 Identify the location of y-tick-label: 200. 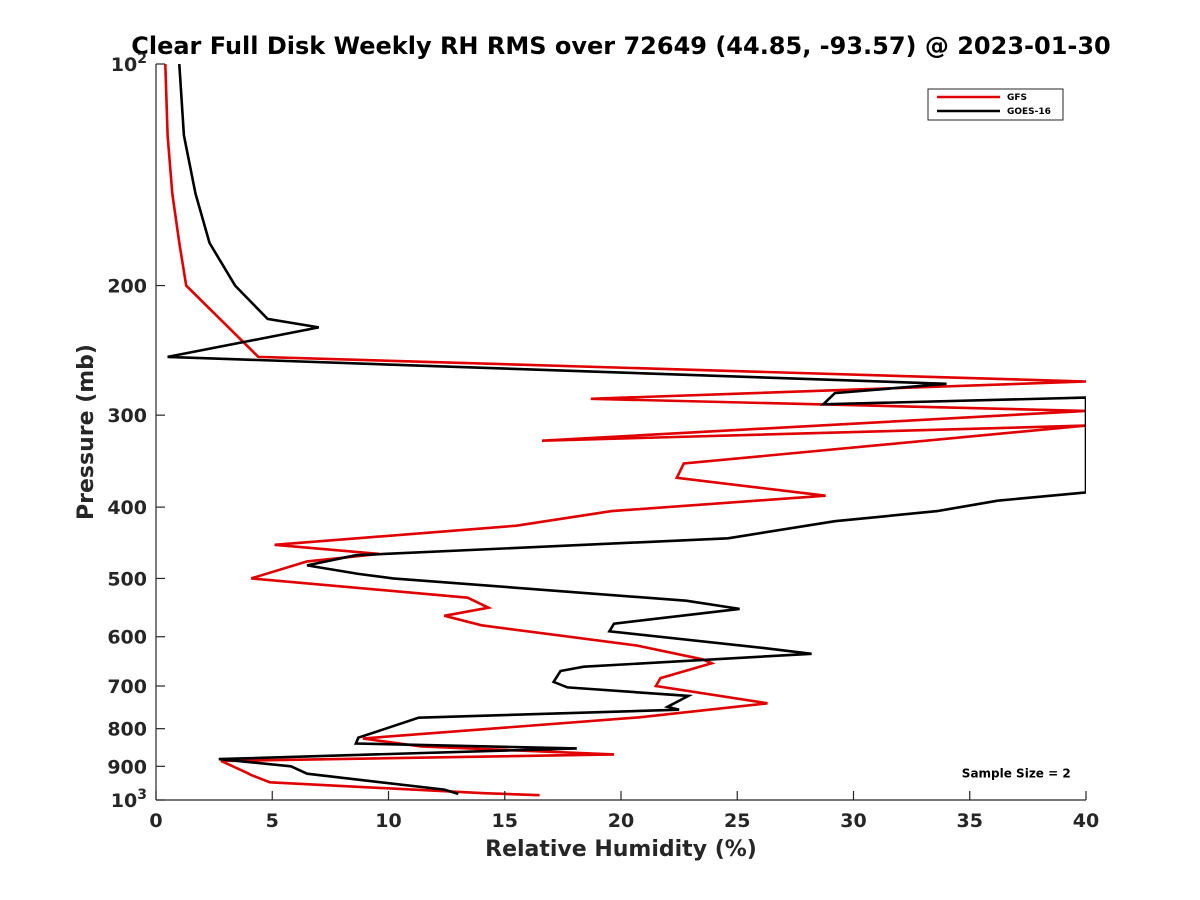
(127, 287).